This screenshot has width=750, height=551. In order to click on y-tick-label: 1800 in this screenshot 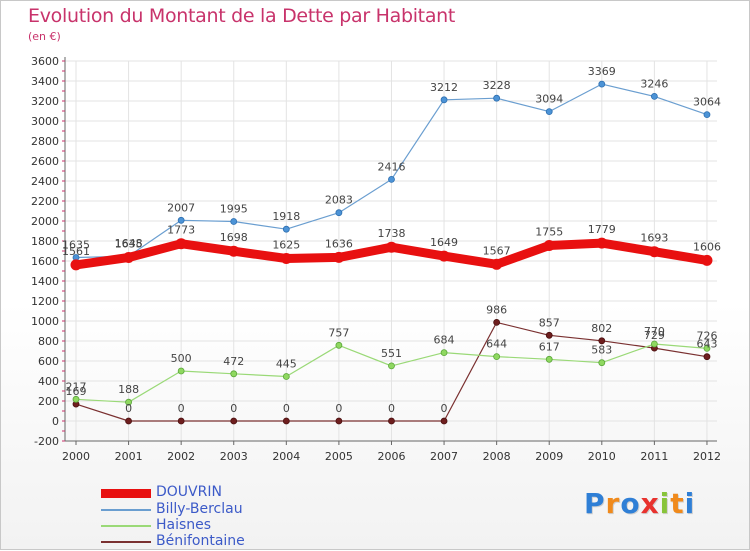, I will do `click(45, 241)`.